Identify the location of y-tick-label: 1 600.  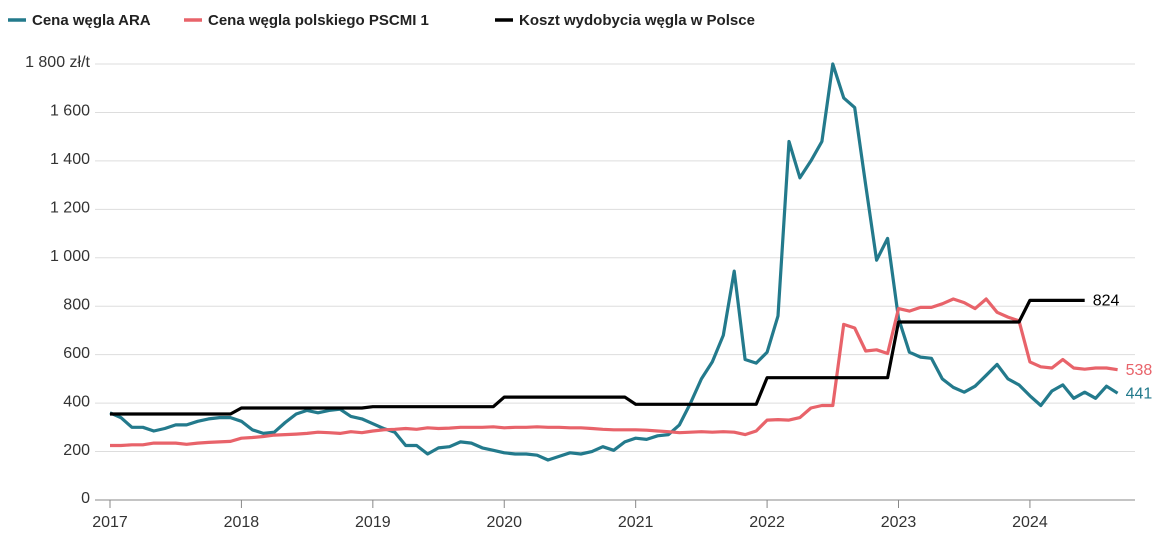
(70, 111).